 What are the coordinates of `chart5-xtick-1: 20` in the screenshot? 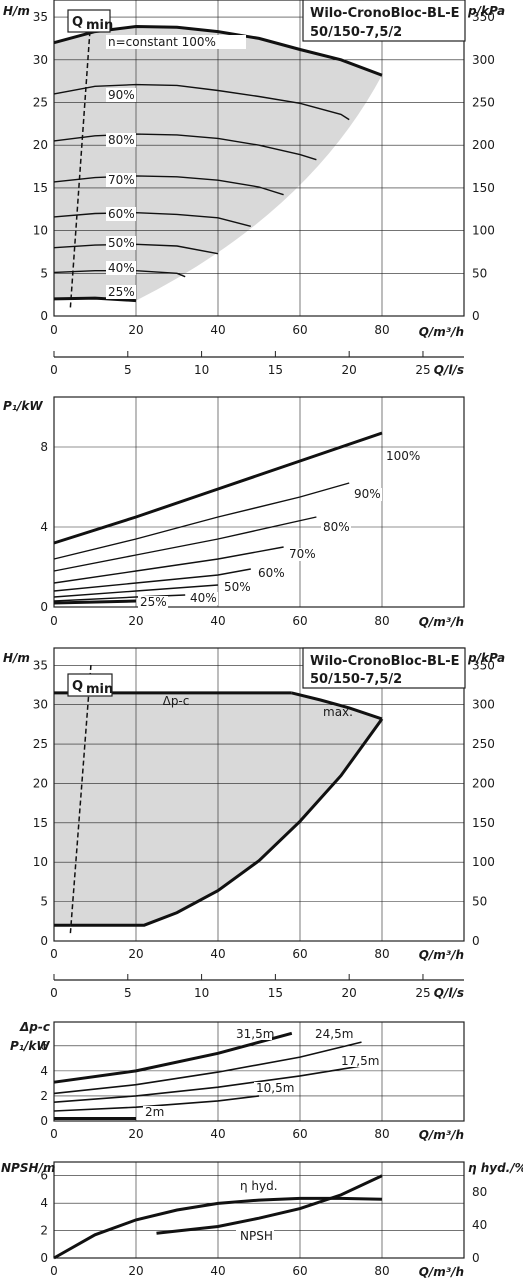 It's located at (135, 1271).